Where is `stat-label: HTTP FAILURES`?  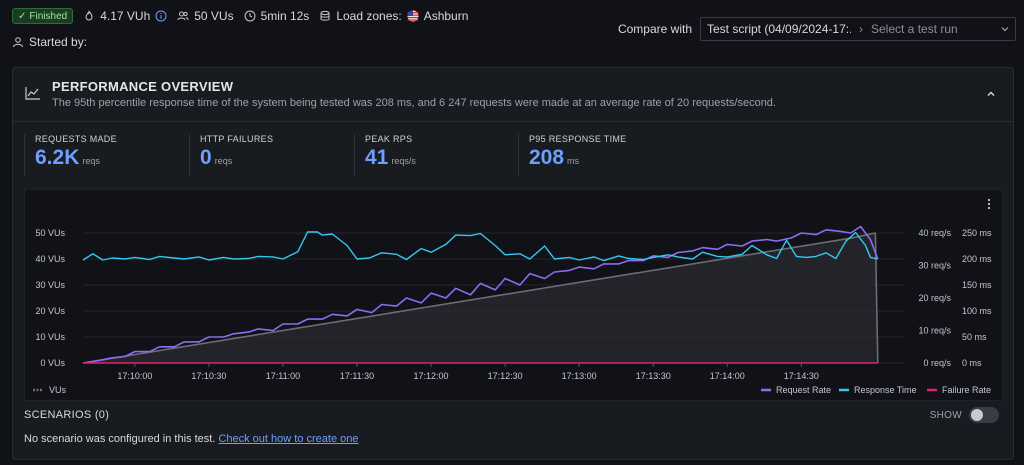 stat-label: HTTP FAILURES is located at coordinates (237, 139).